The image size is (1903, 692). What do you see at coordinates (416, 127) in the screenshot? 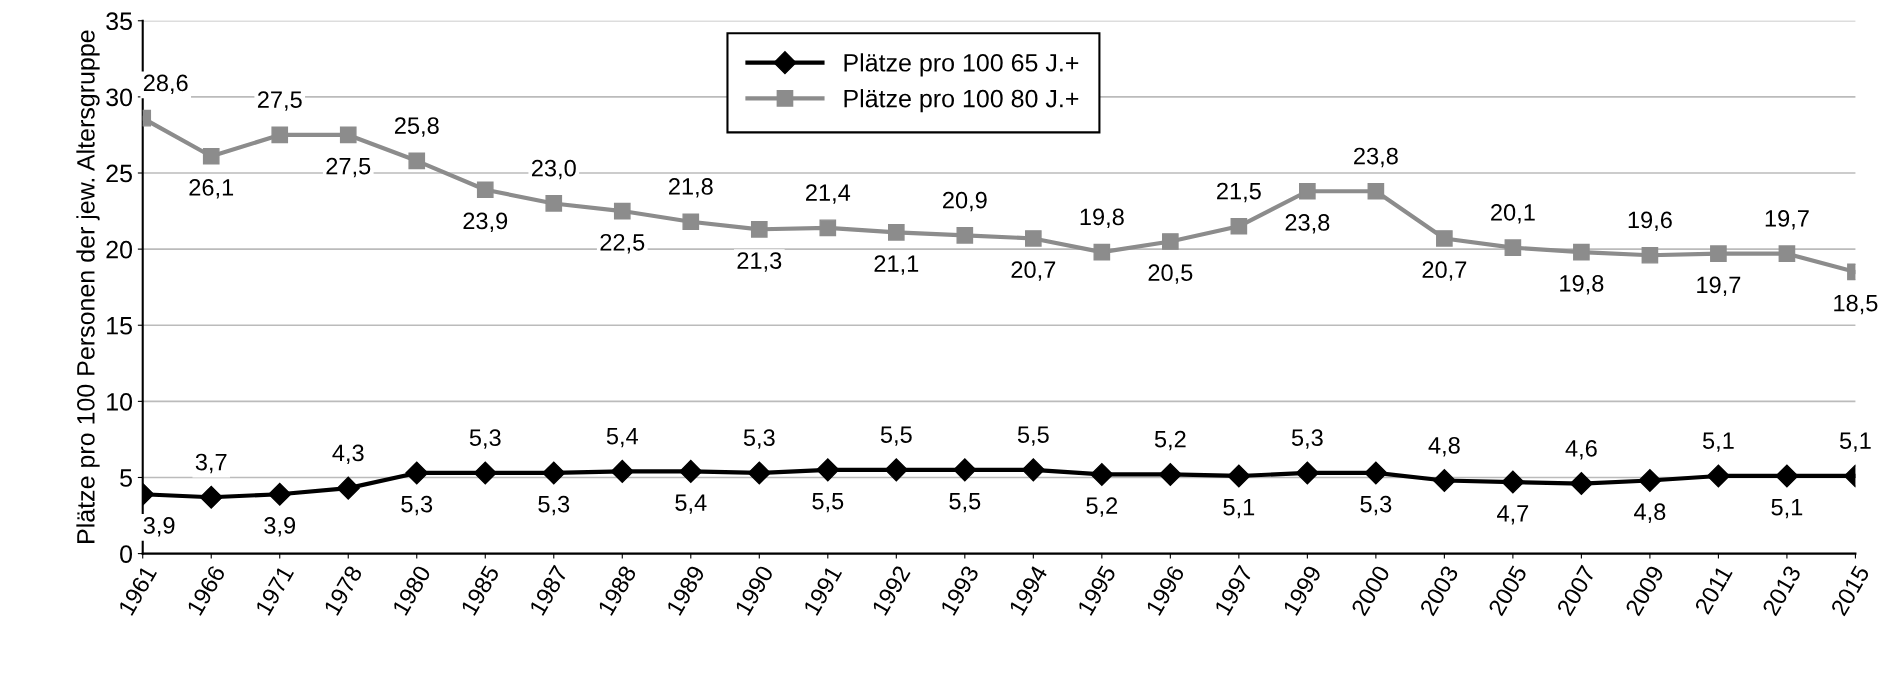
I see `data-label: 25,8` at bounding box center [416, 127].